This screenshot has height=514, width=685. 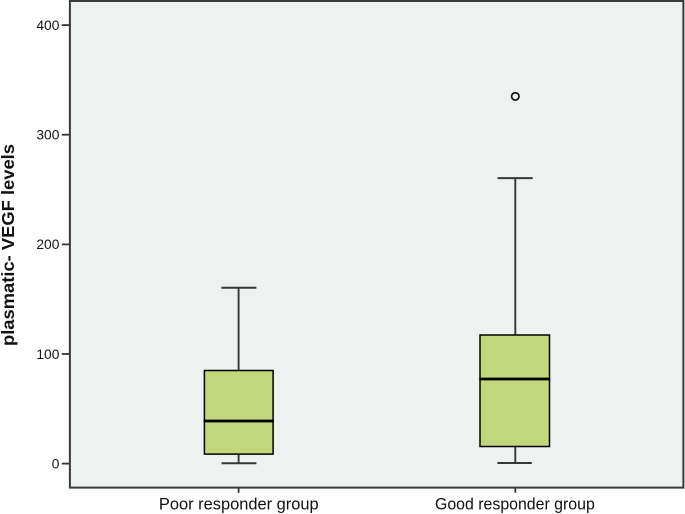 What do you see at coordinates (47, 135) in the screenshot?
I see `svg-text: 300` at bounding box center [47, 135].